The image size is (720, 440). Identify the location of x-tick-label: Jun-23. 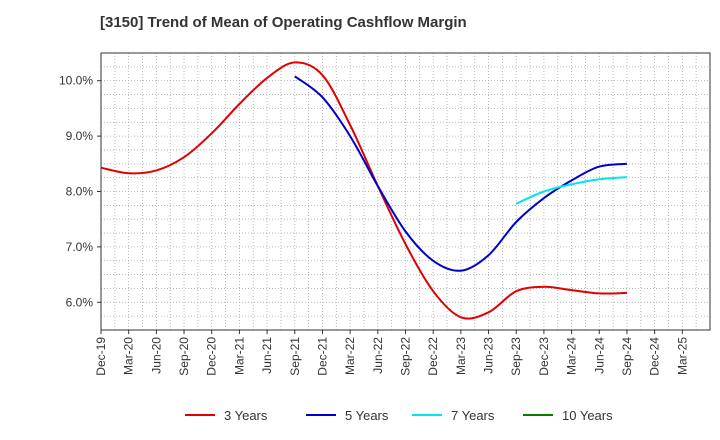
(489, 355).